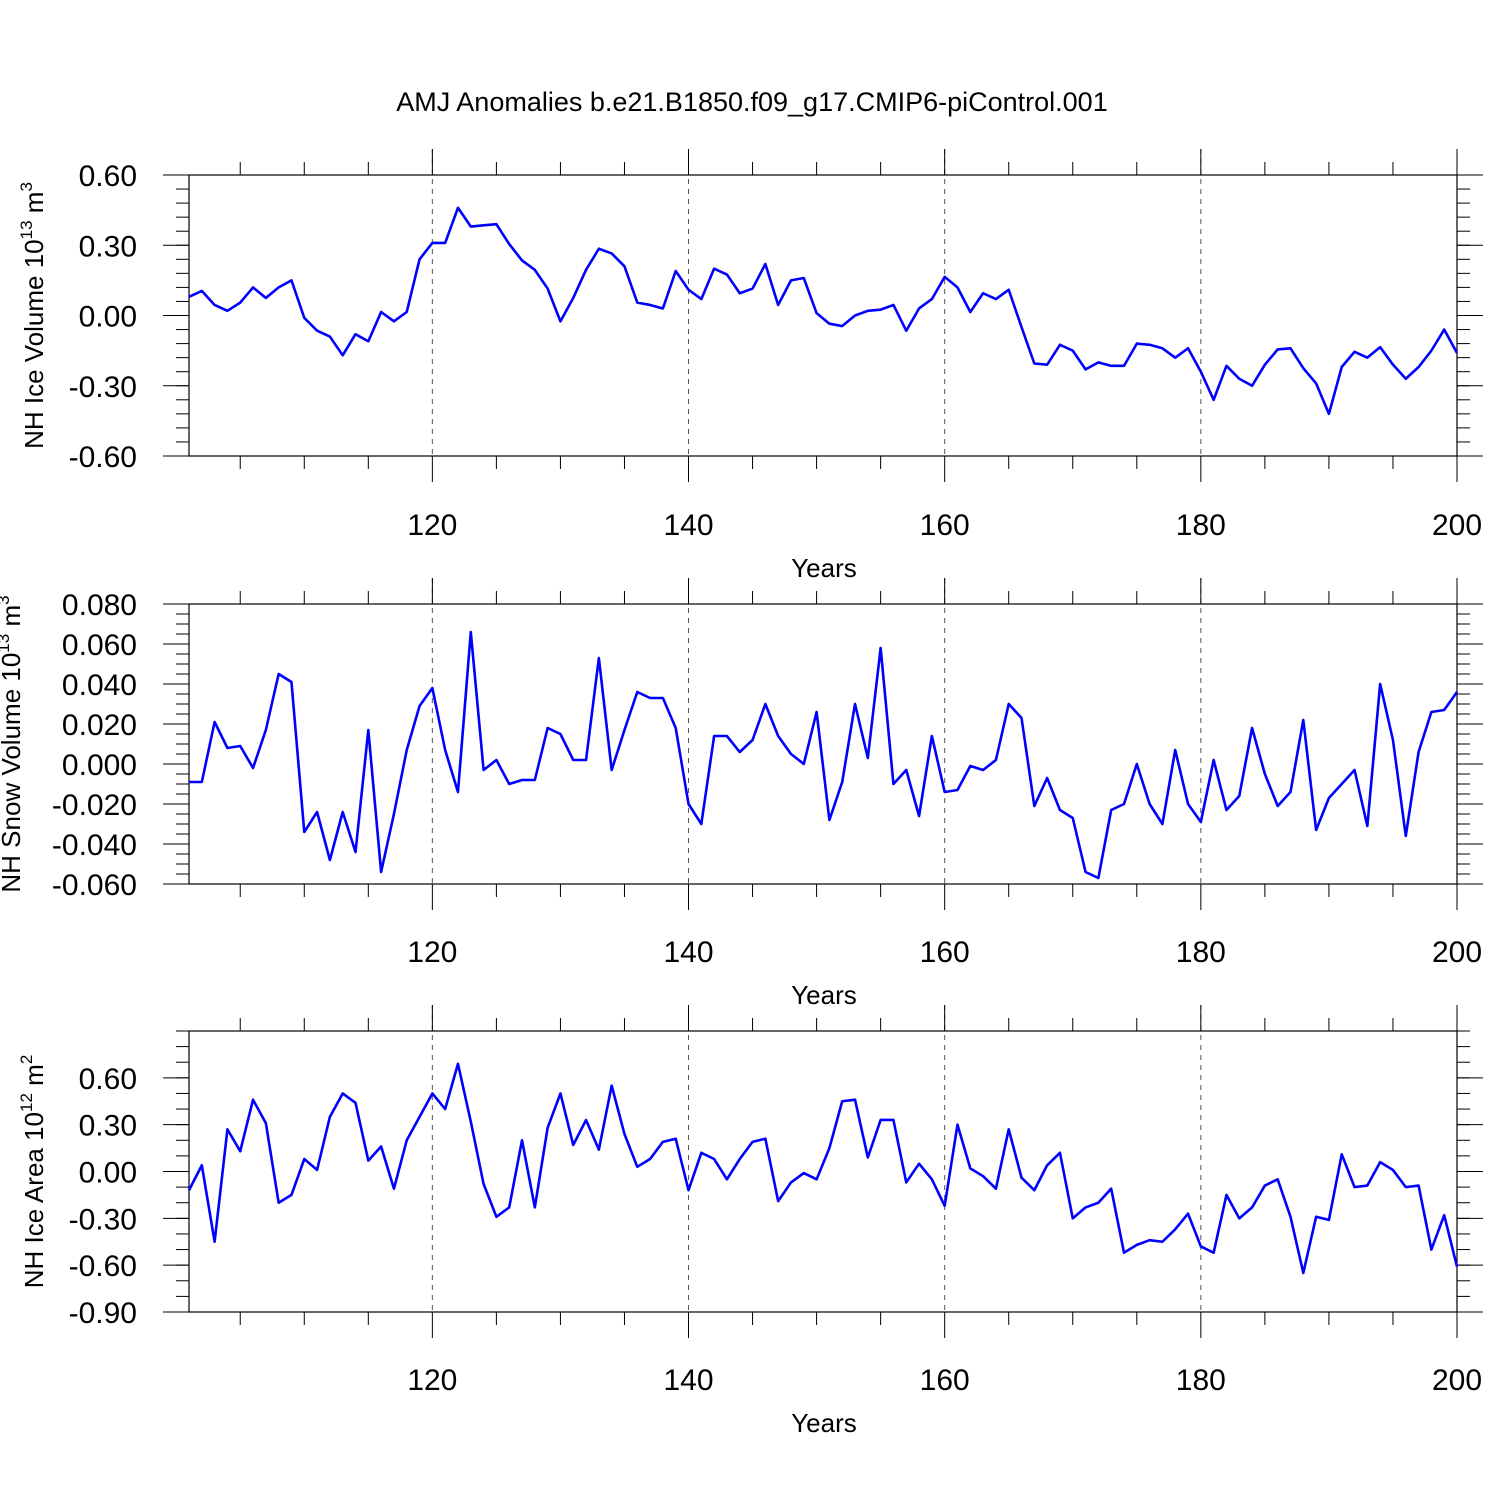 Image resolution: width=1500 pixels, height=1500 pixels. I want to click on y-axis-label: NH Ice Volume 1013 m3, so click(33, 315).